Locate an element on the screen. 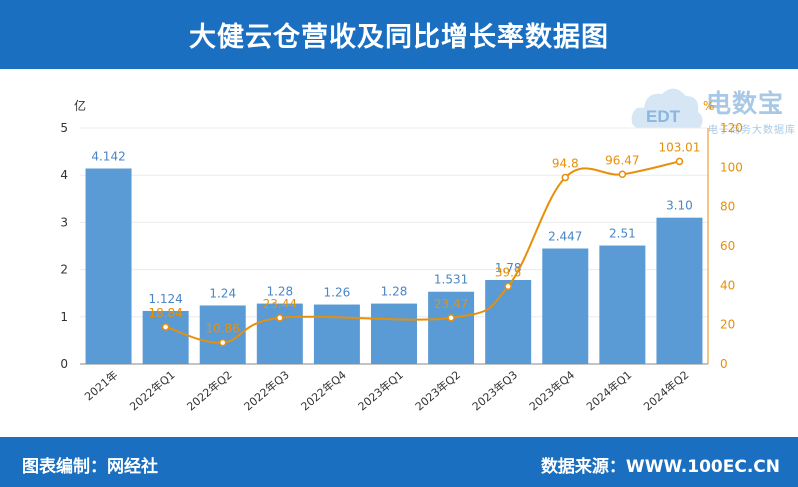 This screenshot has height=487, width=798. growth-value-label: 10.86 is located at coordinates (223, 329).